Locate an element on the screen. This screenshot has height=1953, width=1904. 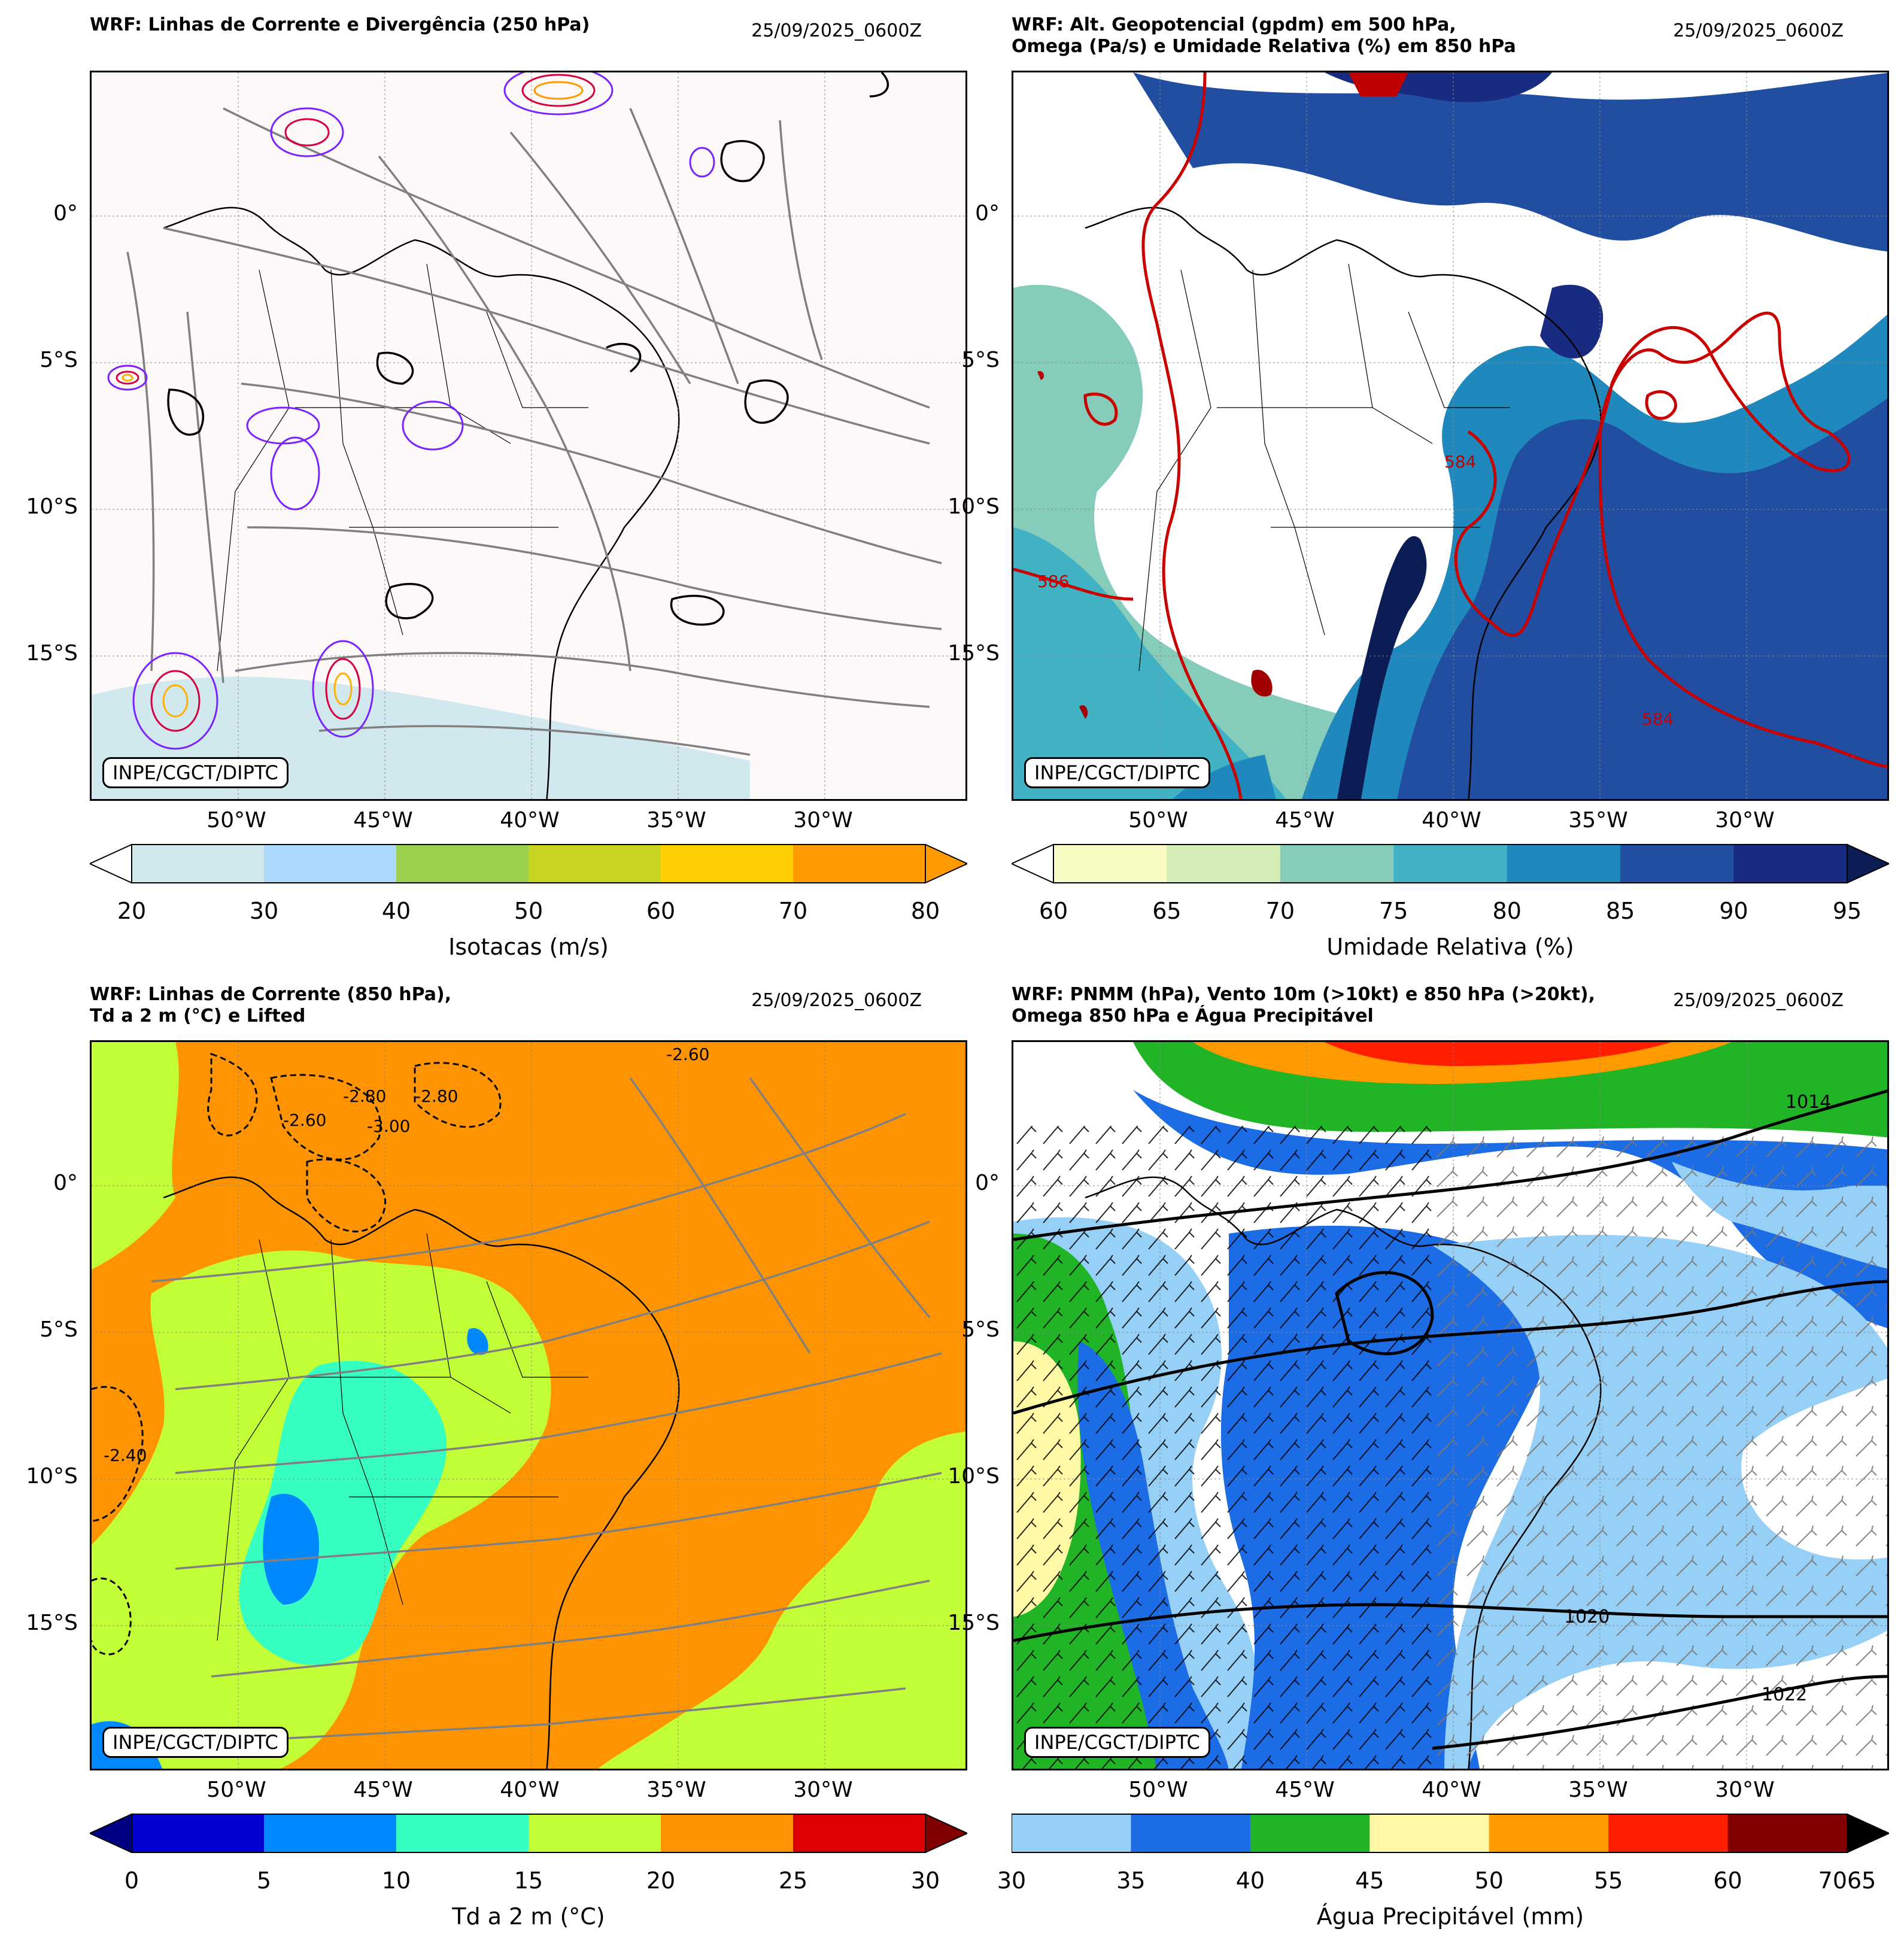
colorbar-ticks: 20 30 40 50 60 70 80 is located at coordinates (528, 913).